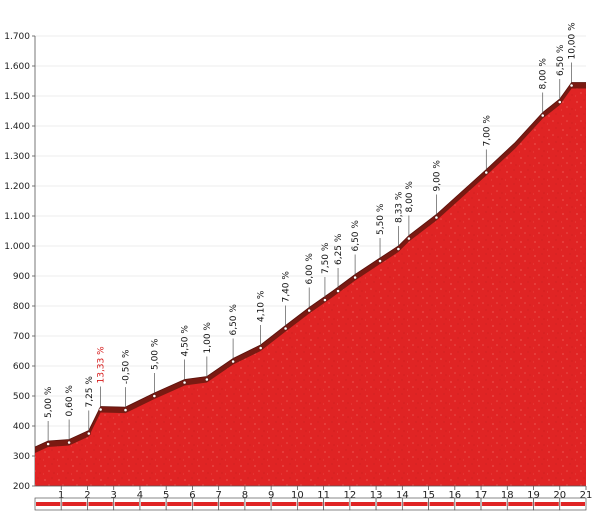 This screenshot has width=592, height=521. Describe the element at coordinates (21, 337) in the screenshot. I see `y-tick-label: 700` at that location.